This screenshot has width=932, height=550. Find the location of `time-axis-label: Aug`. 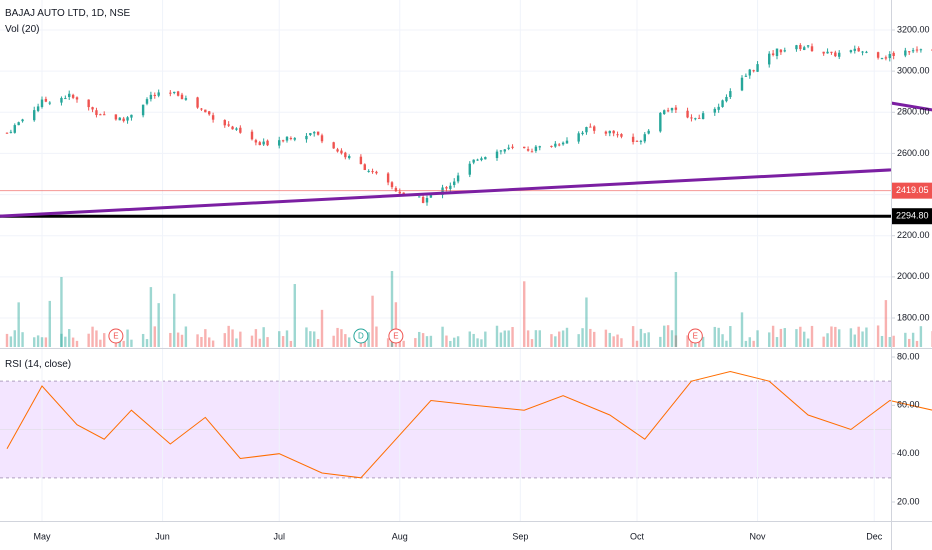

time-axis-label: Aug is located at coordinates (400, 536).